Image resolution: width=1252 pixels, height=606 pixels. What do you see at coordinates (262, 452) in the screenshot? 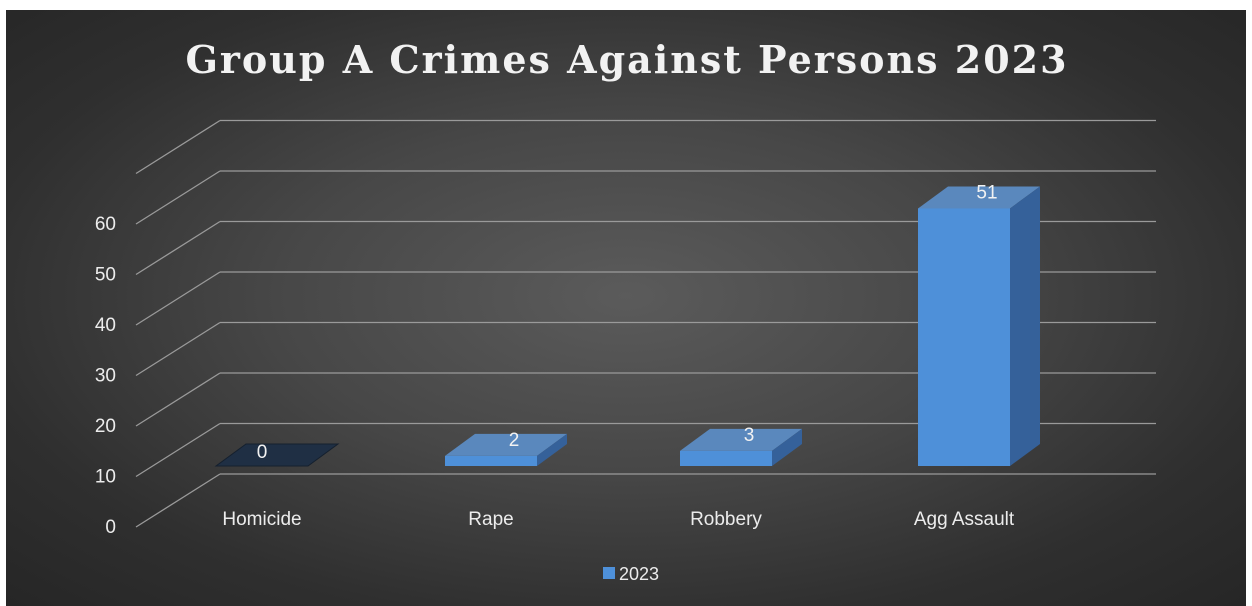
I see `data-label: 0` at bounding box center [262, 452].